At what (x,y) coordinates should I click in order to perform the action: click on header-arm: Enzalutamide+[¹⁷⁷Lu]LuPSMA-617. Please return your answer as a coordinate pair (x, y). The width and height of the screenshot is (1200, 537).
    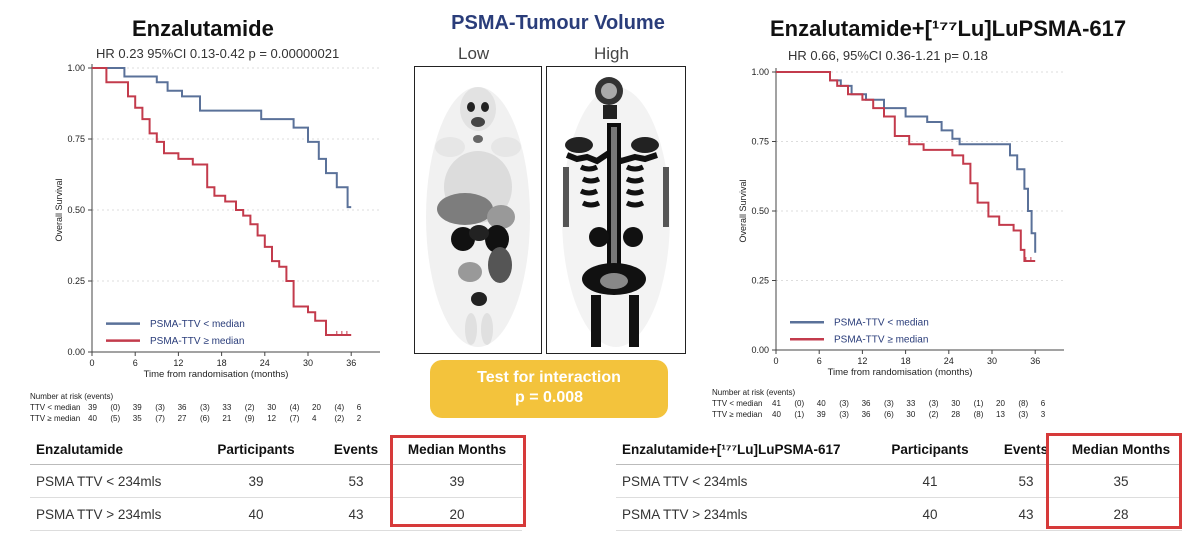
    Looking at the image, I should click on (742, 449).